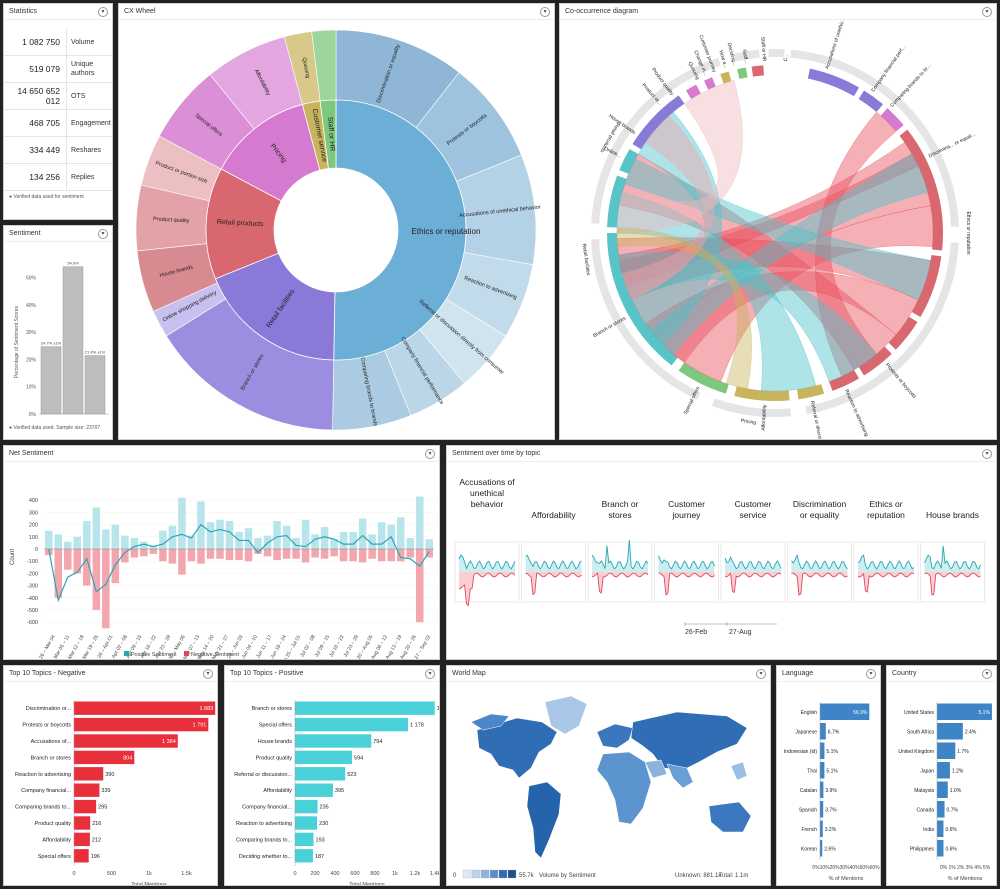 The image size is (1000, 889). Describe the element at coordinates (740, 632) in the screenshot. I see `date-end: 27-Aug` at that location.